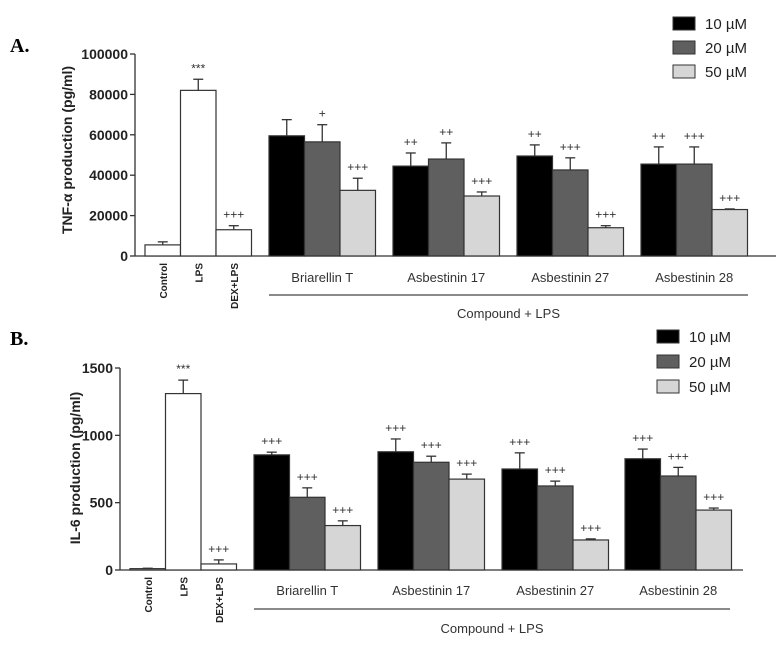 This screenshot has height=645, width=778. What do you see at coordinates (19, 339) in the screenshot?
I see `panel-label: B.` at bounding box center [19, 339].